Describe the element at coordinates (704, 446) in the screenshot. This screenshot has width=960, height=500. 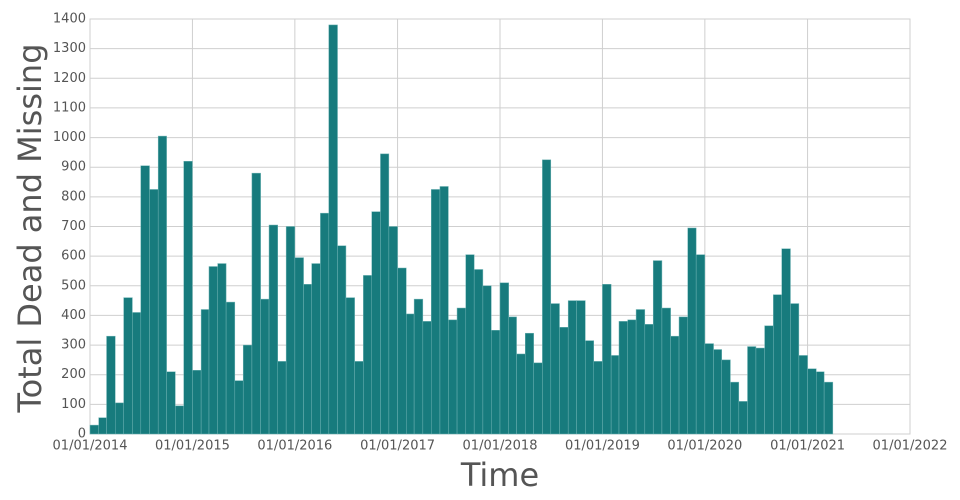
I see `x-tick-label: 01/01/2020` at that location.